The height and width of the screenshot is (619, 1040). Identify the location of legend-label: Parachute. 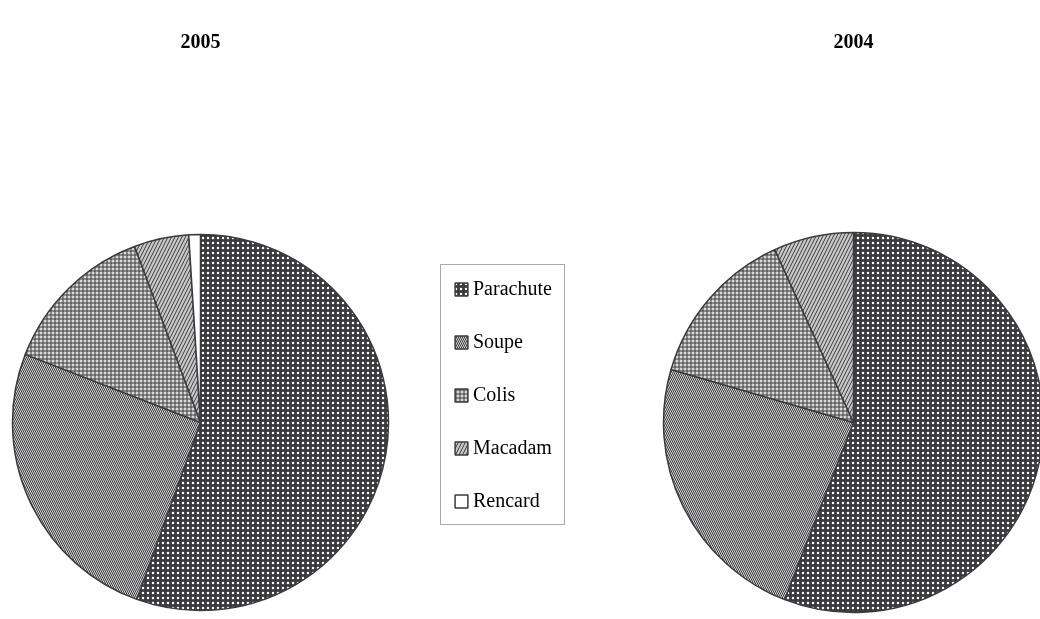
(512, 288).